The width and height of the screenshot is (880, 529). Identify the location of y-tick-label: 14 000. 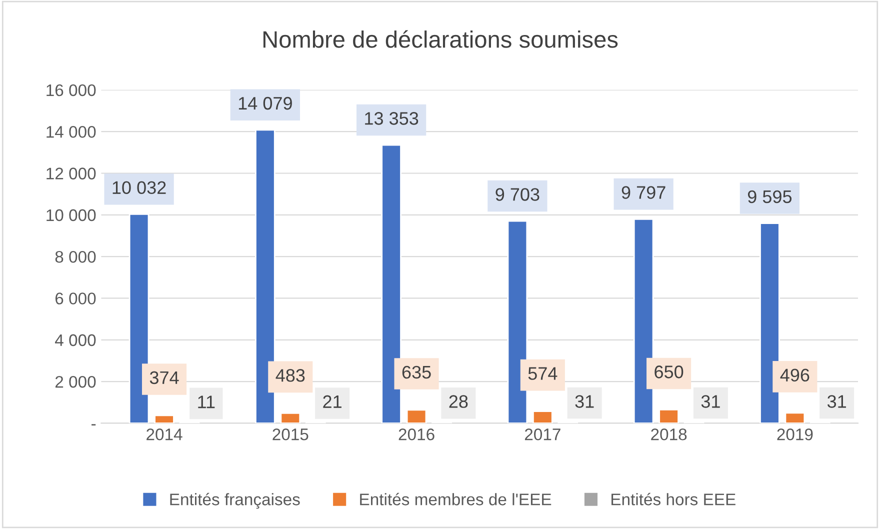
(71, 132).